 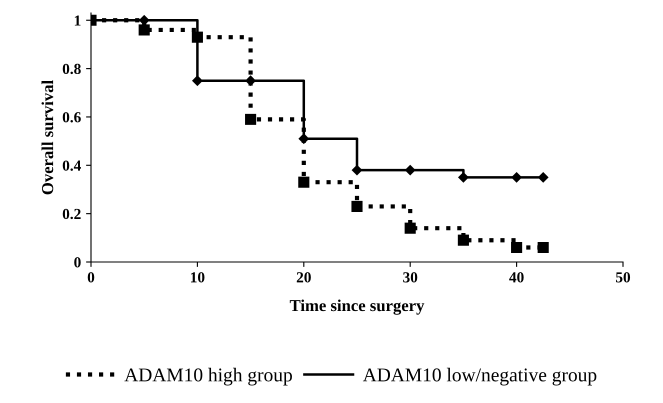 What do you see at coordinates (71, 117) in the screenshot?
I see `y-tick-label: 0.6` at bounding box center [71, 117].